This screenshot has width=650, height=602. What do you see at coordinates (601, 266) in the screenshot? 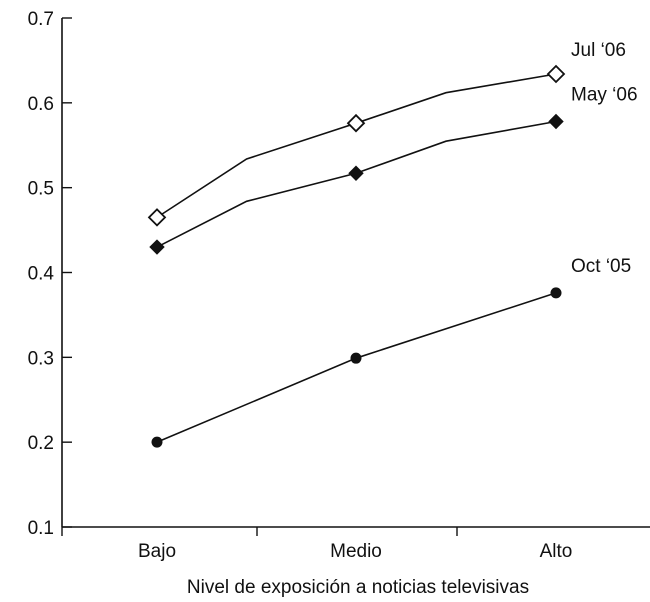
I see `series-label: Oct ‘05` at bounding box center [601, 266].